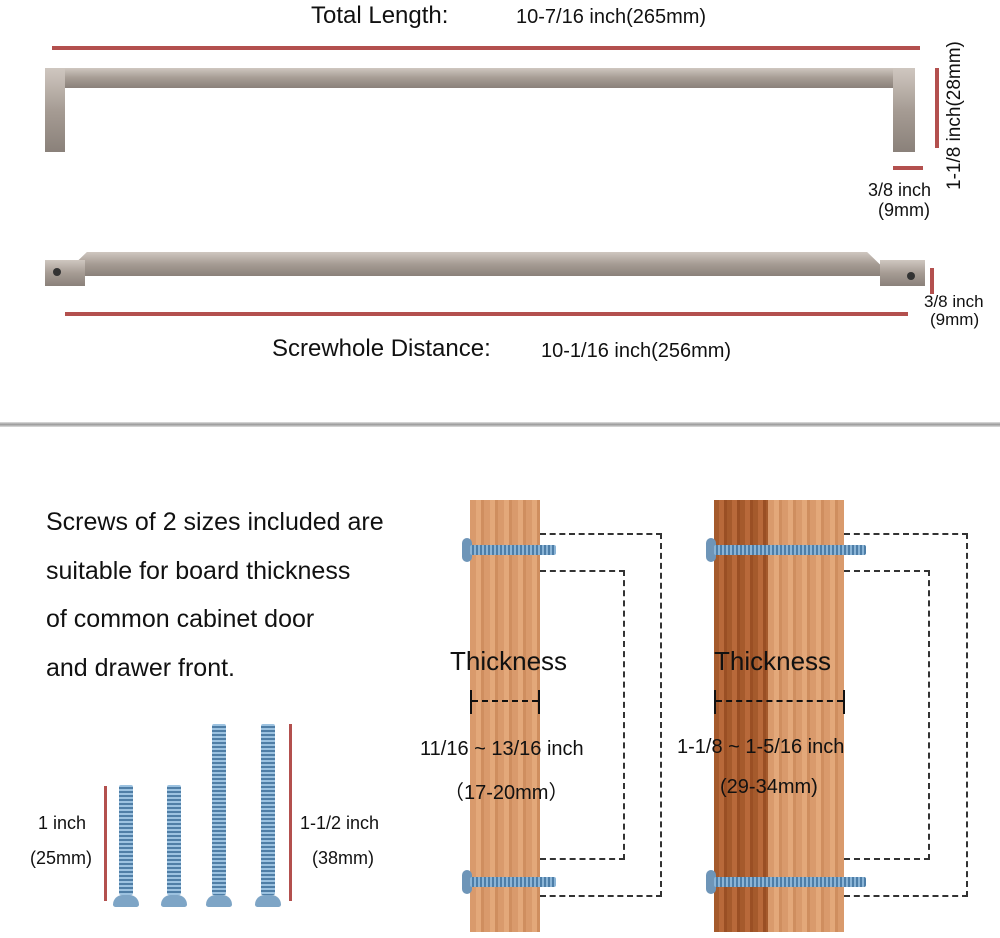  Describe the element at coordinates (290, 812) in the screenshot. I see `long-screw-line` at that location.